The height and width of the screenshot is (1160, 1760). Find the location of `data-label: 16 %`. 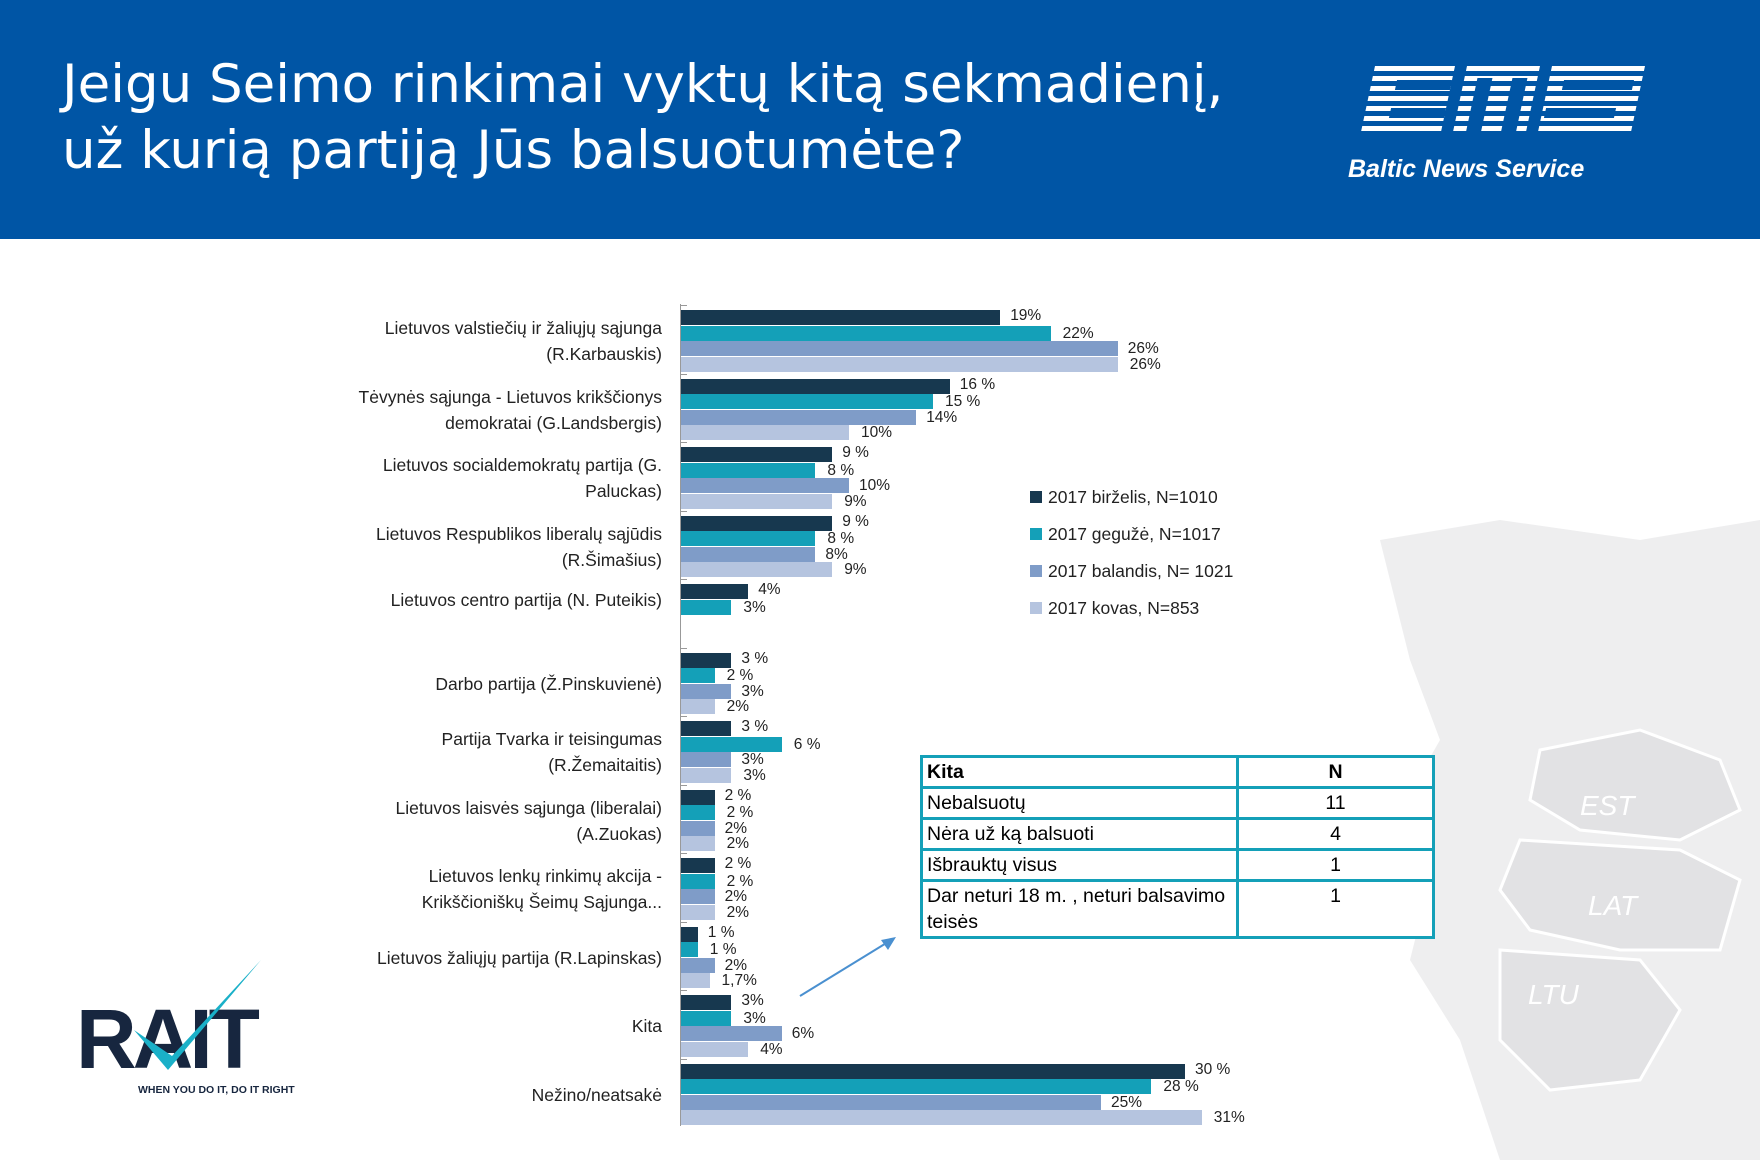

data-label: 16 % is located at coordinates (977, 384).